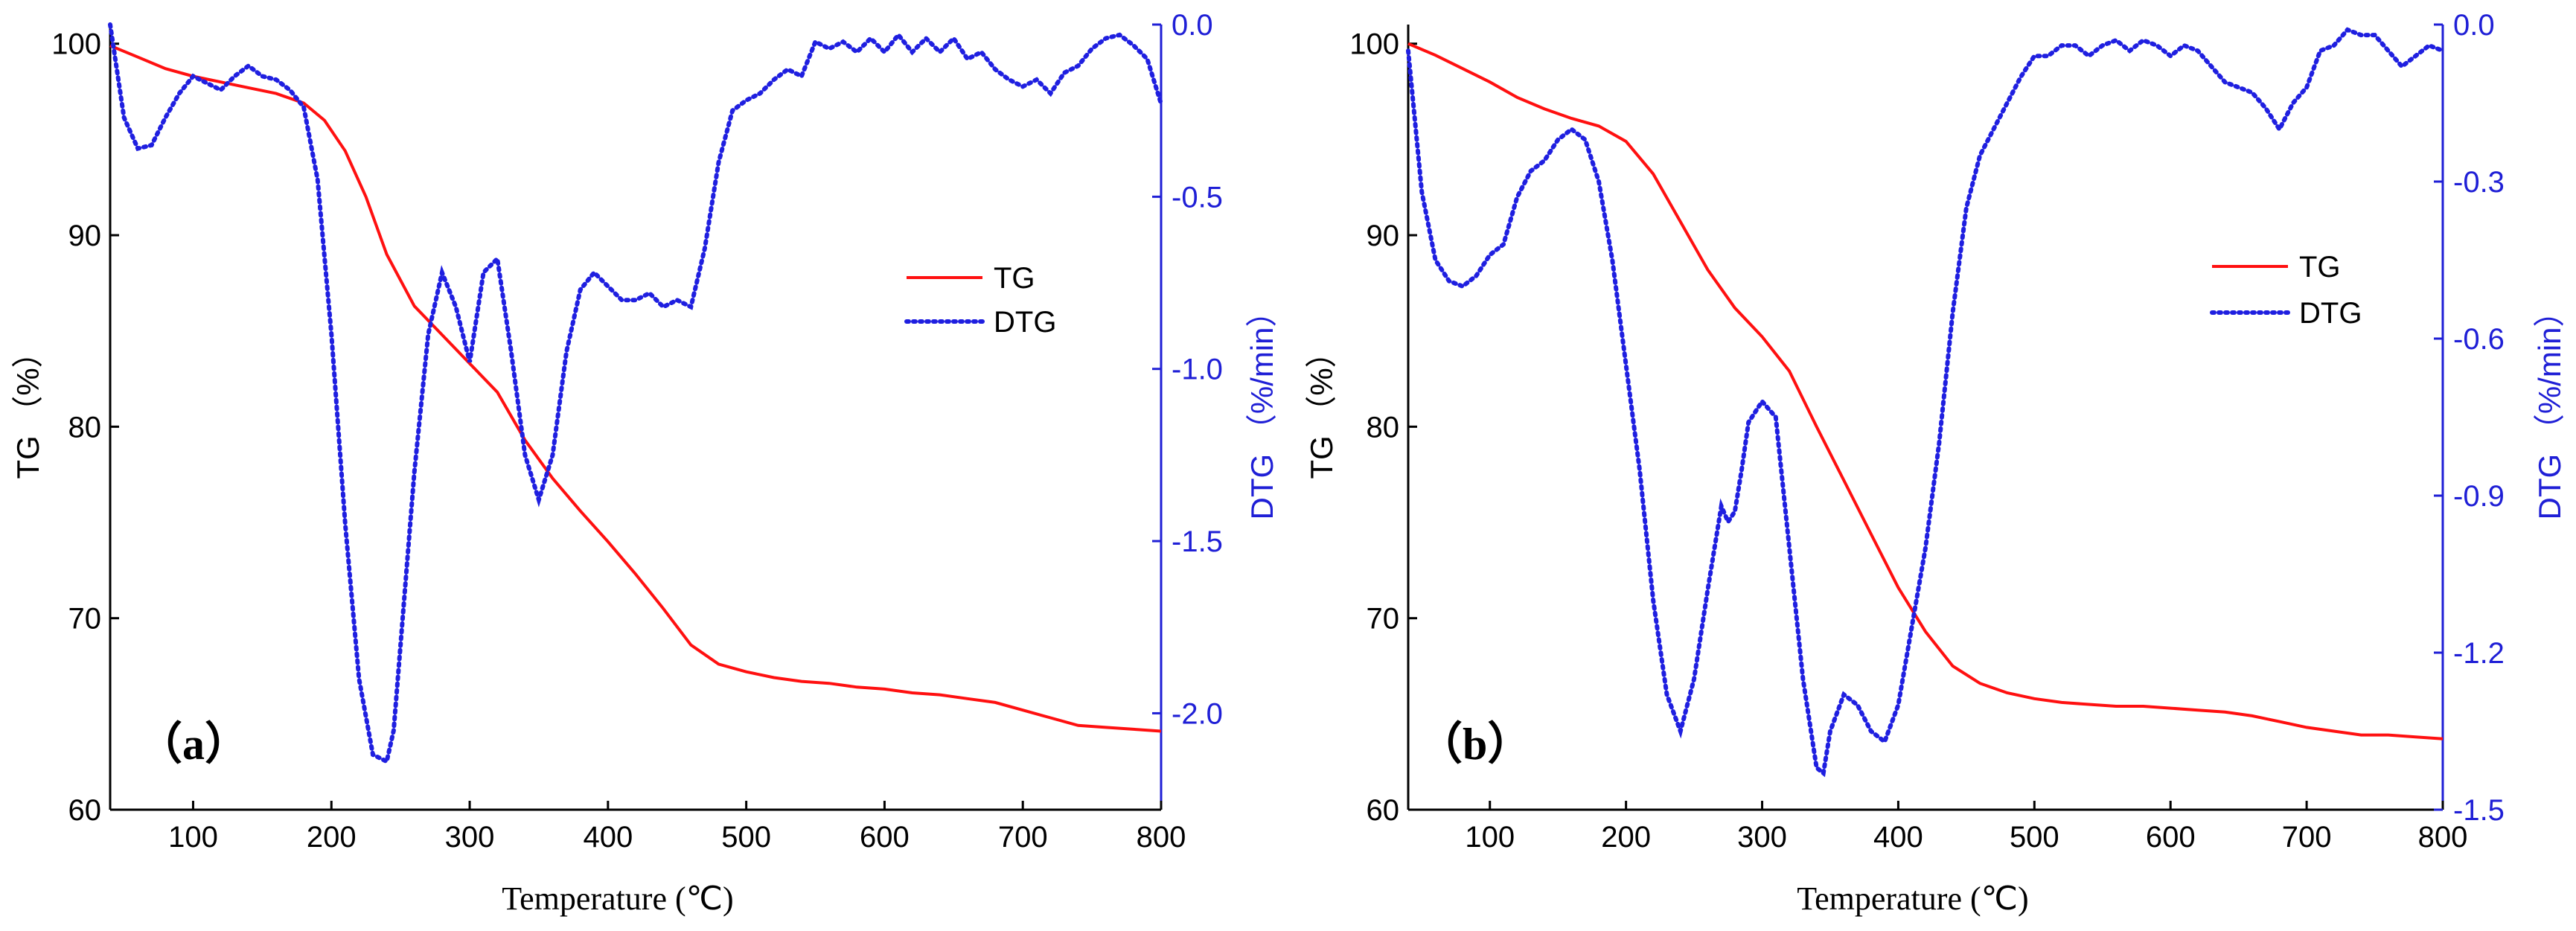 The width and height of the screenshot is (2576, 931). What do you see at coordinates (2443, 837) in the screenshot?
I see `x-tick-label-b: 800` at bounding box center [2443, 837].